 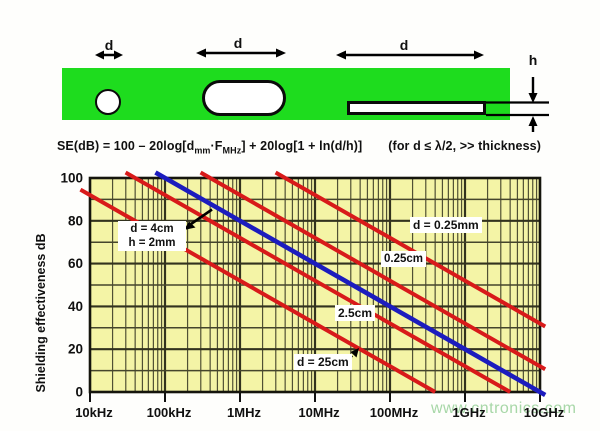 What do you see at coordinates (201, 217) in the screenshot?
I see `callout-line-blue` at bounding box center [201, 217].